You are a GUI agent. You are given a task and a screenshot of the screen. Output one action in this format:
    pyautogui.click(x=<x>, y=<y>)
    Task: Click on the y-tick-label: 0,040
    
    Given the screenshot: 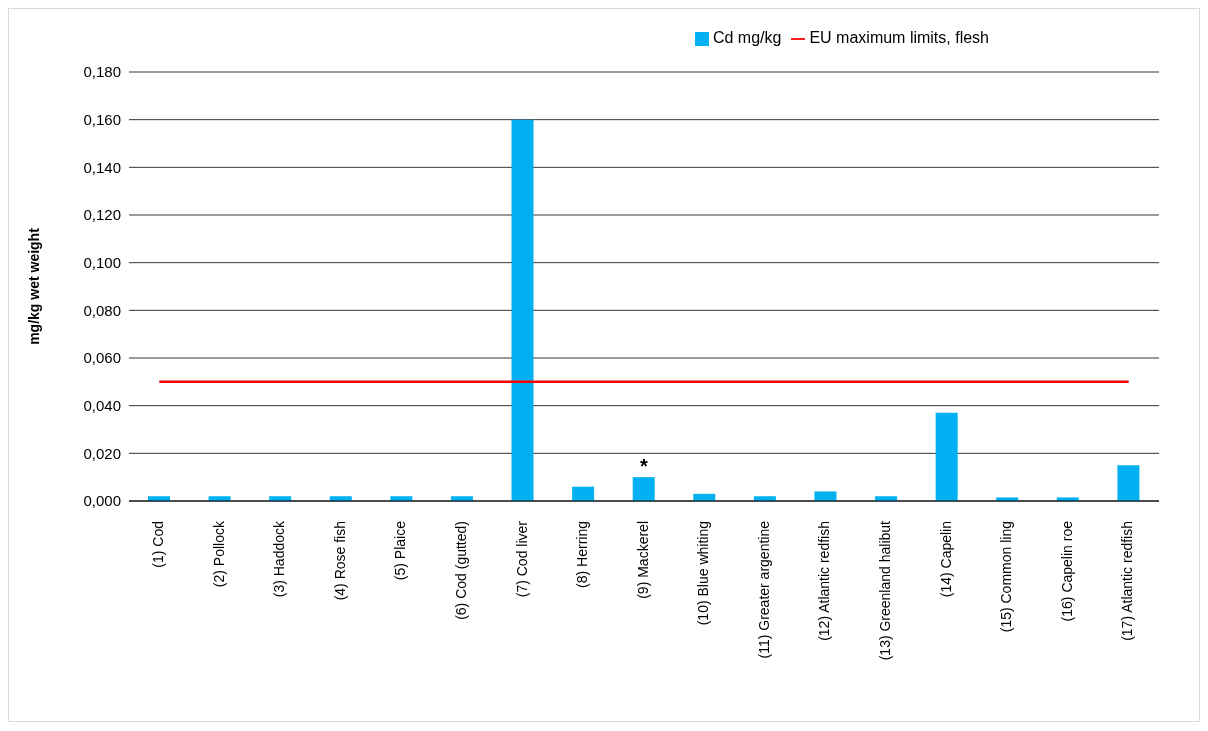 What is the action you would take?
    pyautogui.click(x=102, y=405)
    